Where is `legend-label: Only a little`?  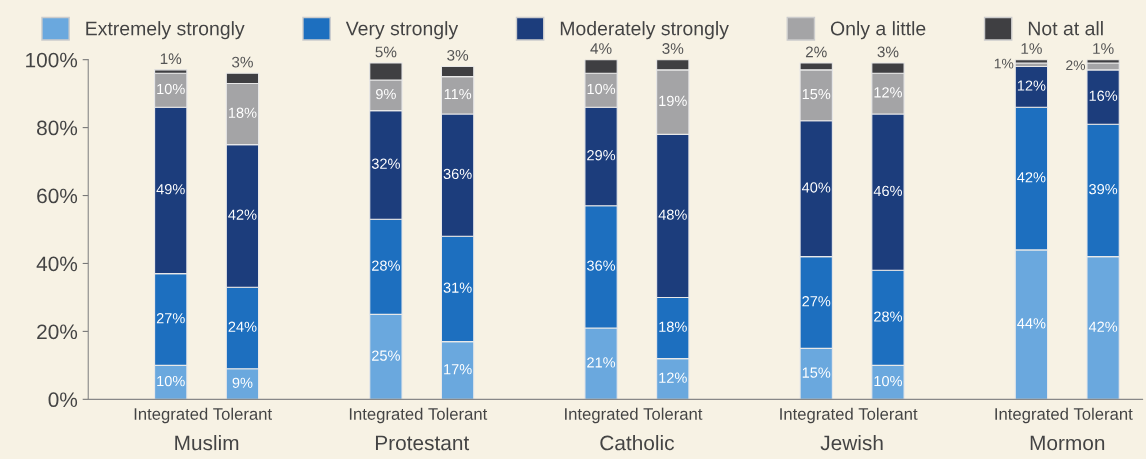
legend-label: Only a little is located at coordinates (878, 30).